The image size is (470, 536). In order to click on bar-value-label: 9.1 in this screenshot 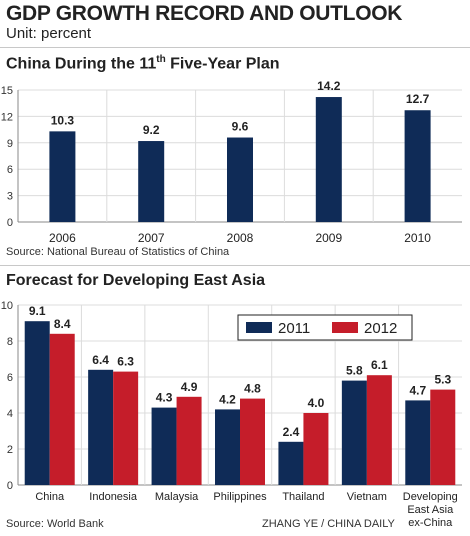, I will do `click(37, 311)`.